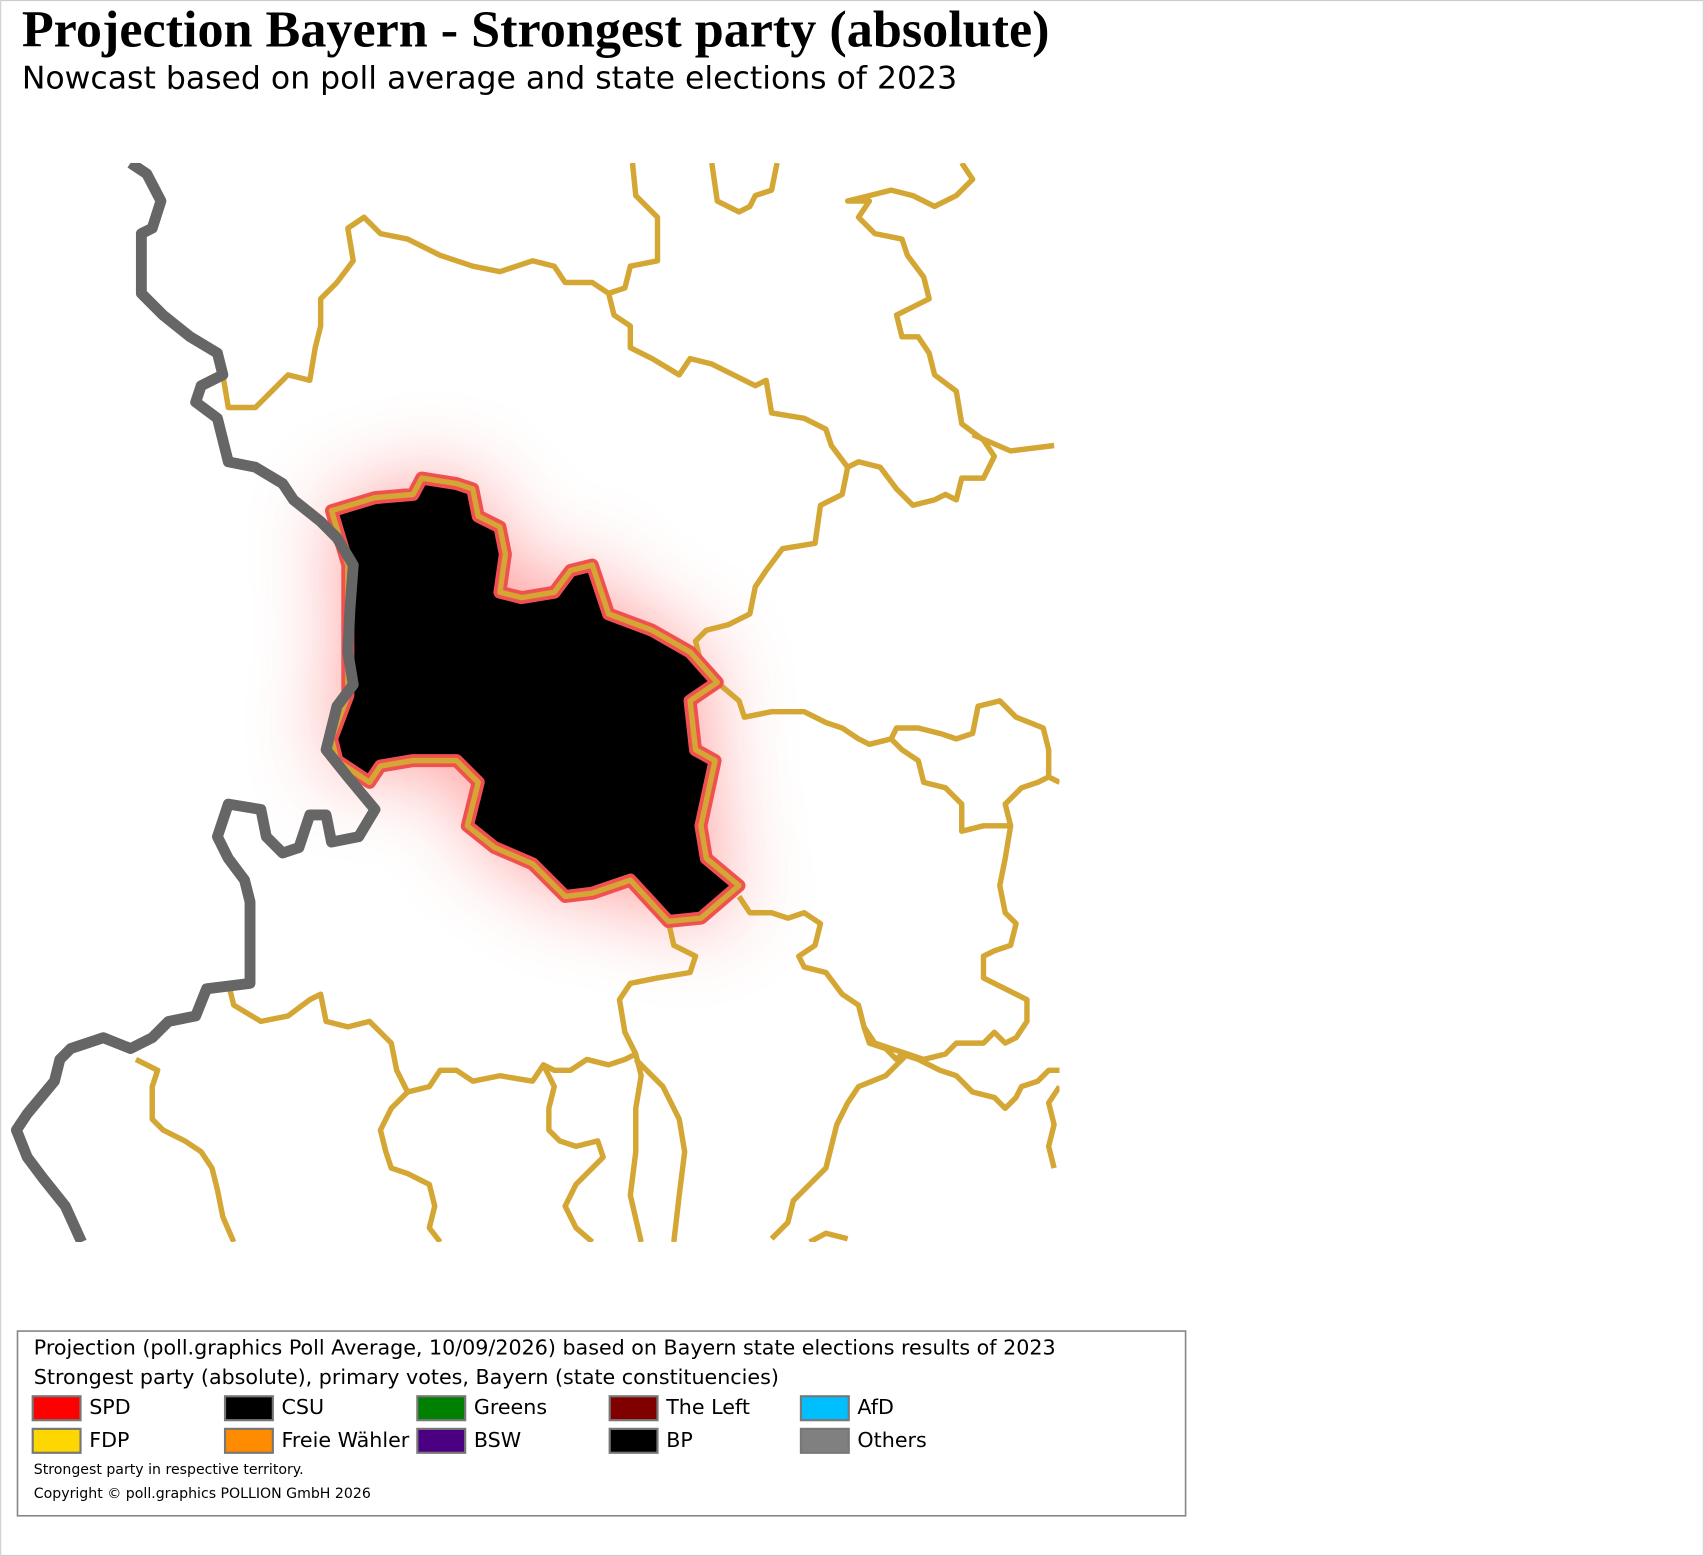  Describe the element at coordinates (303, 1407) in the screenshot. I see `legend-label: CSU` at that location.